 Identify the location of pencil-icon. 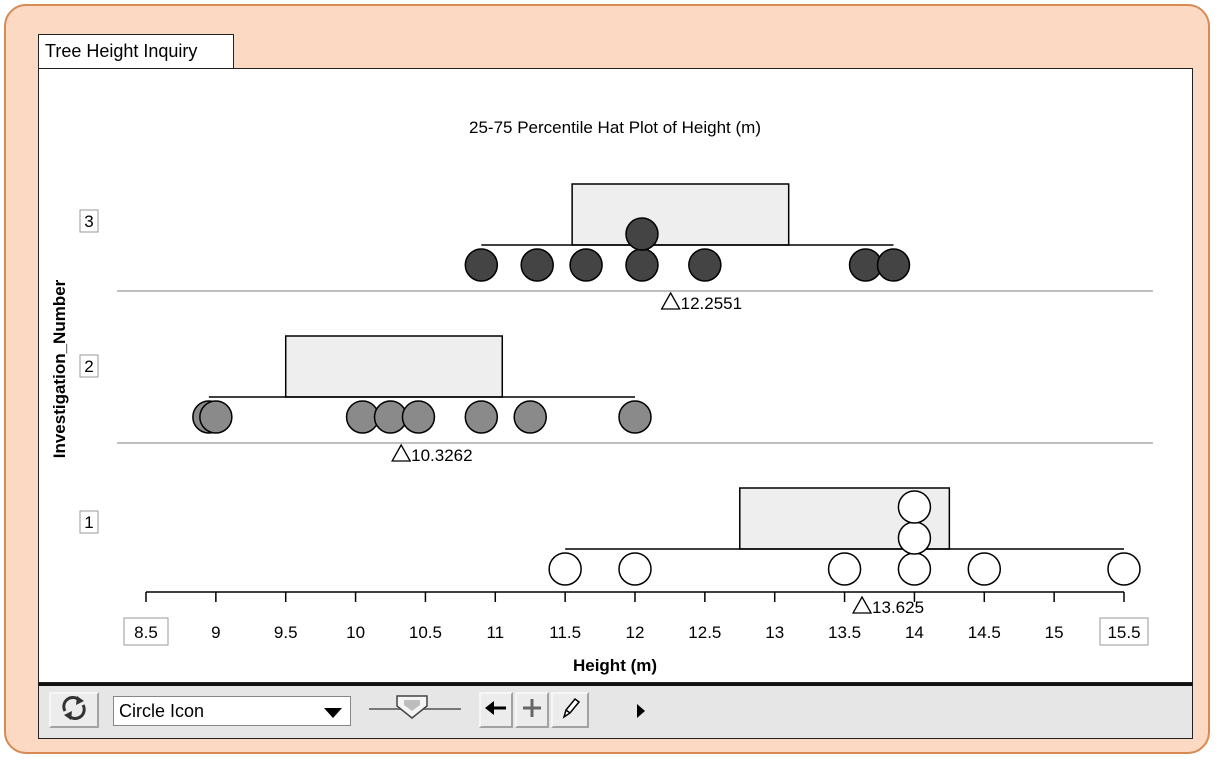
(570, 710).